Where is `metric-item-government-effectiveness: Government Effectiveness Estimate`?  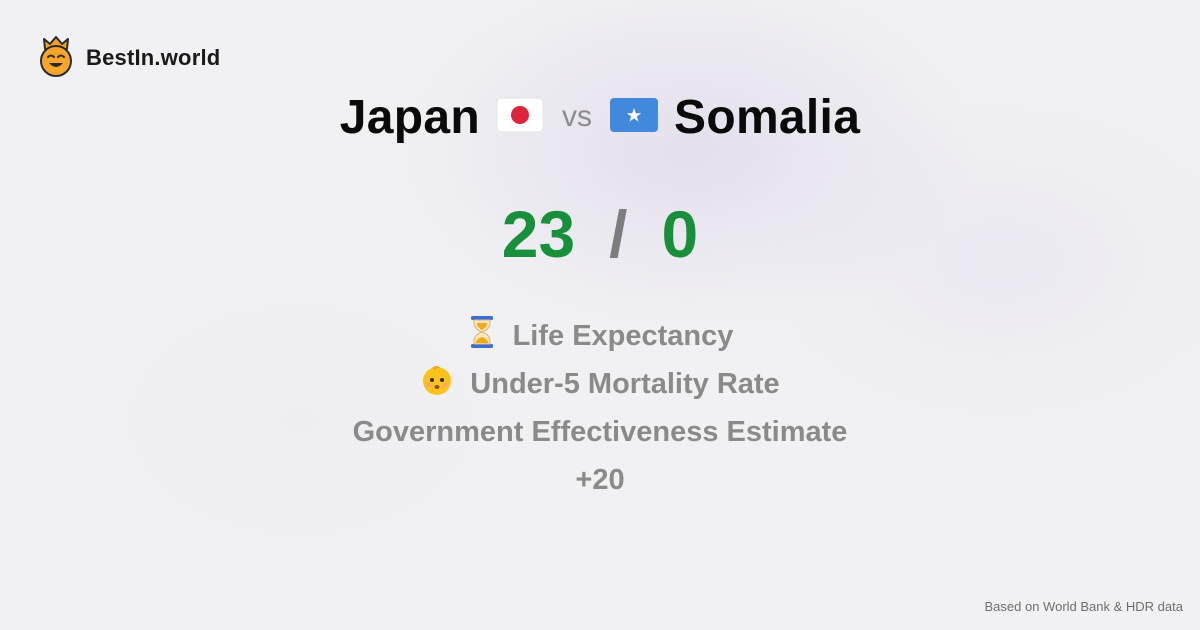
metric-item-government-effectiveness: Government Effectiveness Estimate is located at coordinates (600, 432).